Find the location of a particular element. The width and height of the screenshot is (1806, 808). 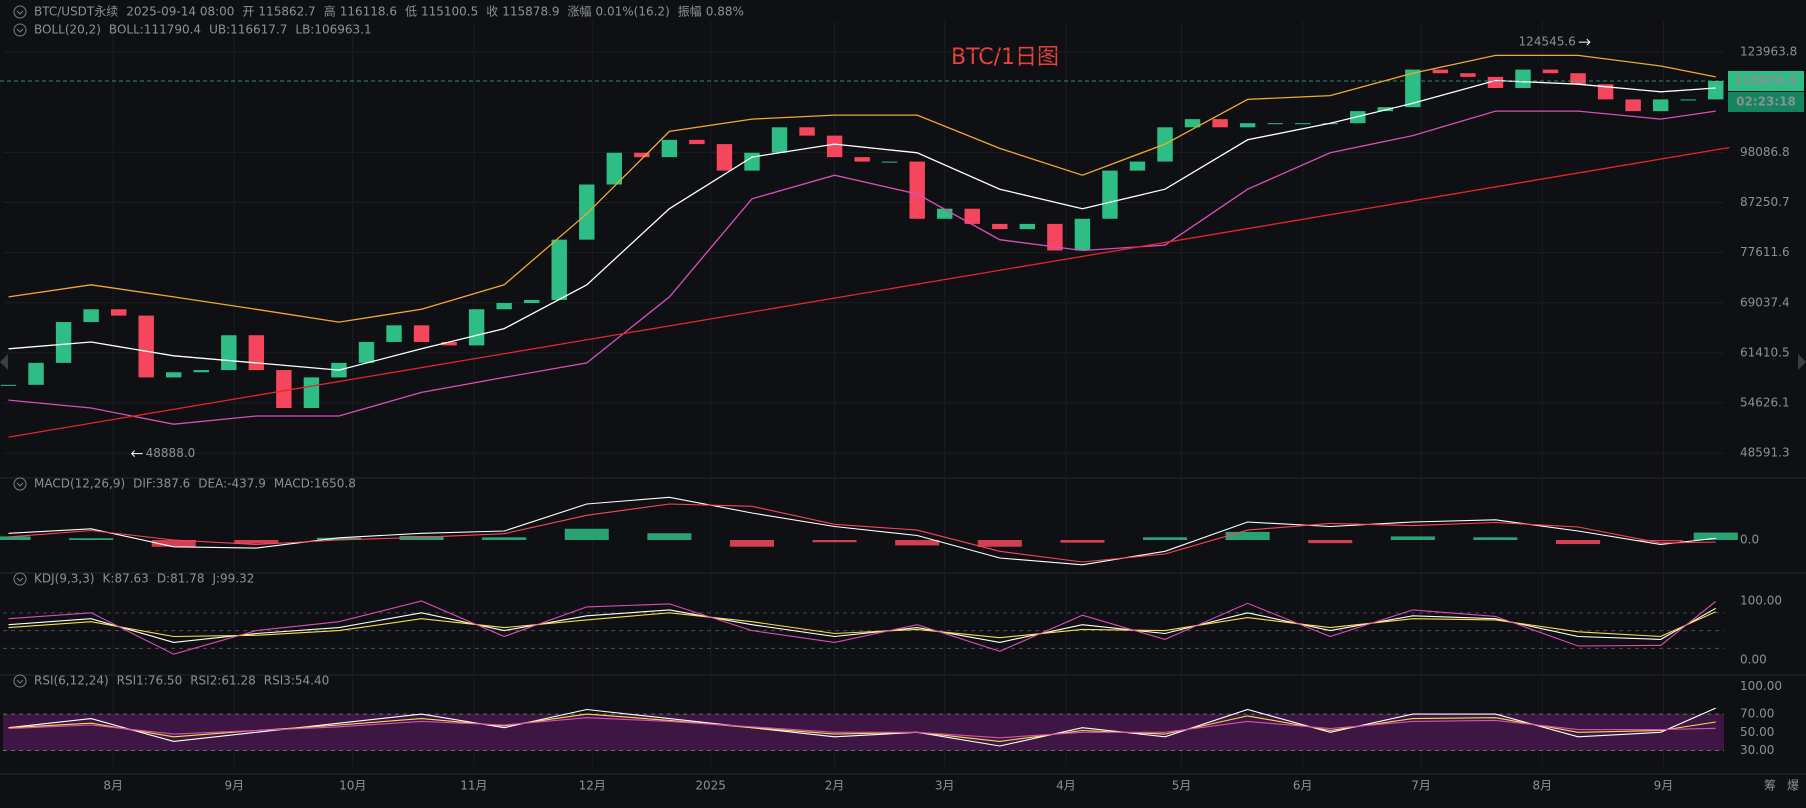

x-tick-label: 6月 is located at coordinates (1303, 786).